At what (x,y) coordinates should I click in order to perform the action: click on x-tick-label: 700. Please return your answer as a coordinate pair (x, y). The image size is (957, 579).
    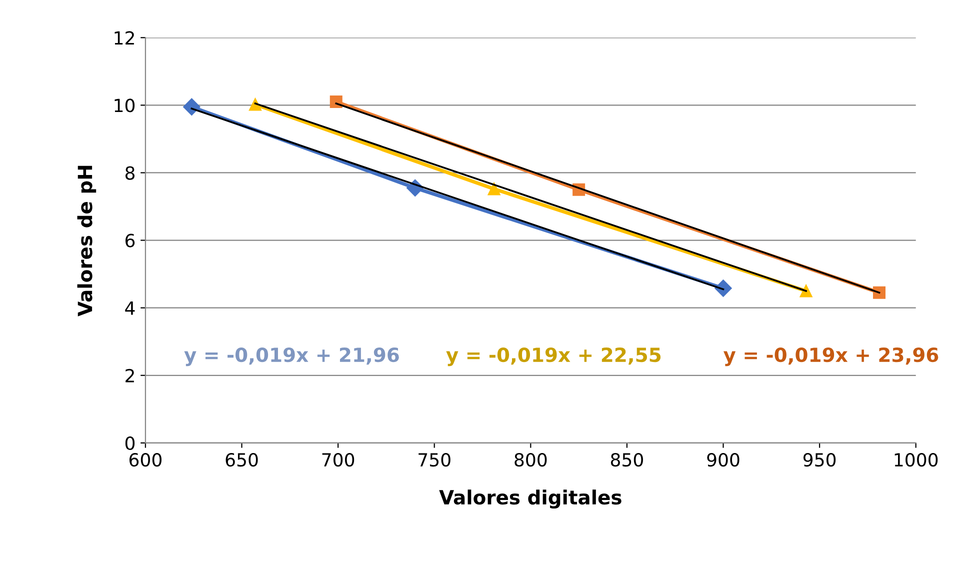
    Looking at the image, I should click on (338, 459).